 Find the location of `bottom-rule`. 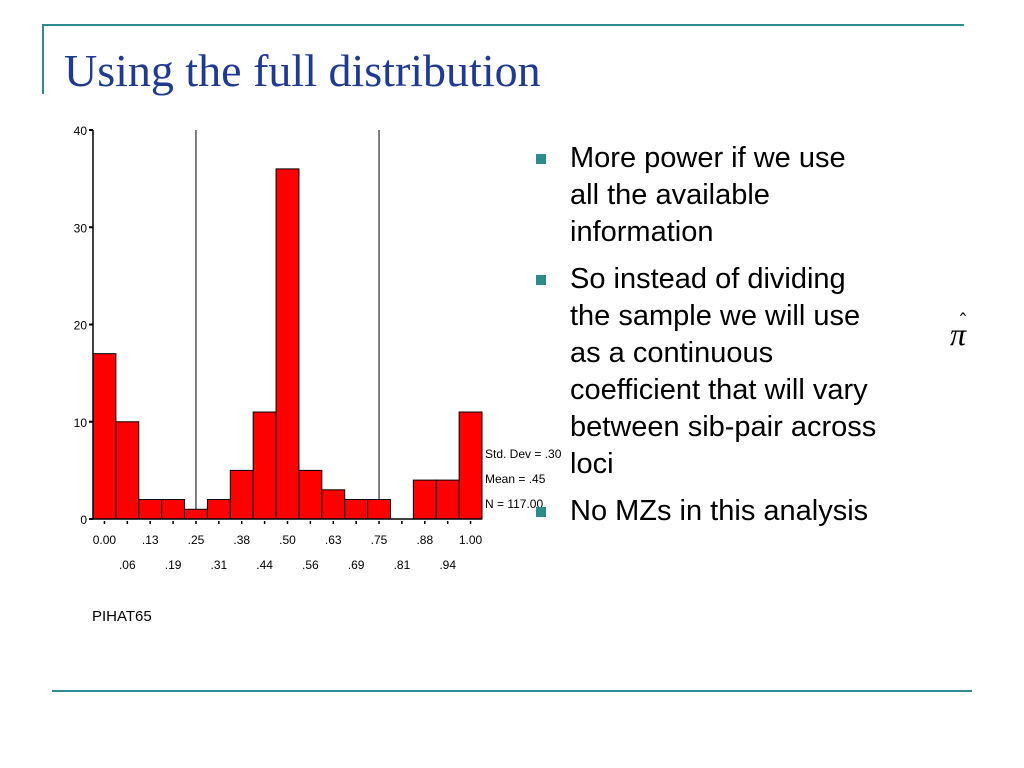

bottom-rule is located at coordinates (512, 691).